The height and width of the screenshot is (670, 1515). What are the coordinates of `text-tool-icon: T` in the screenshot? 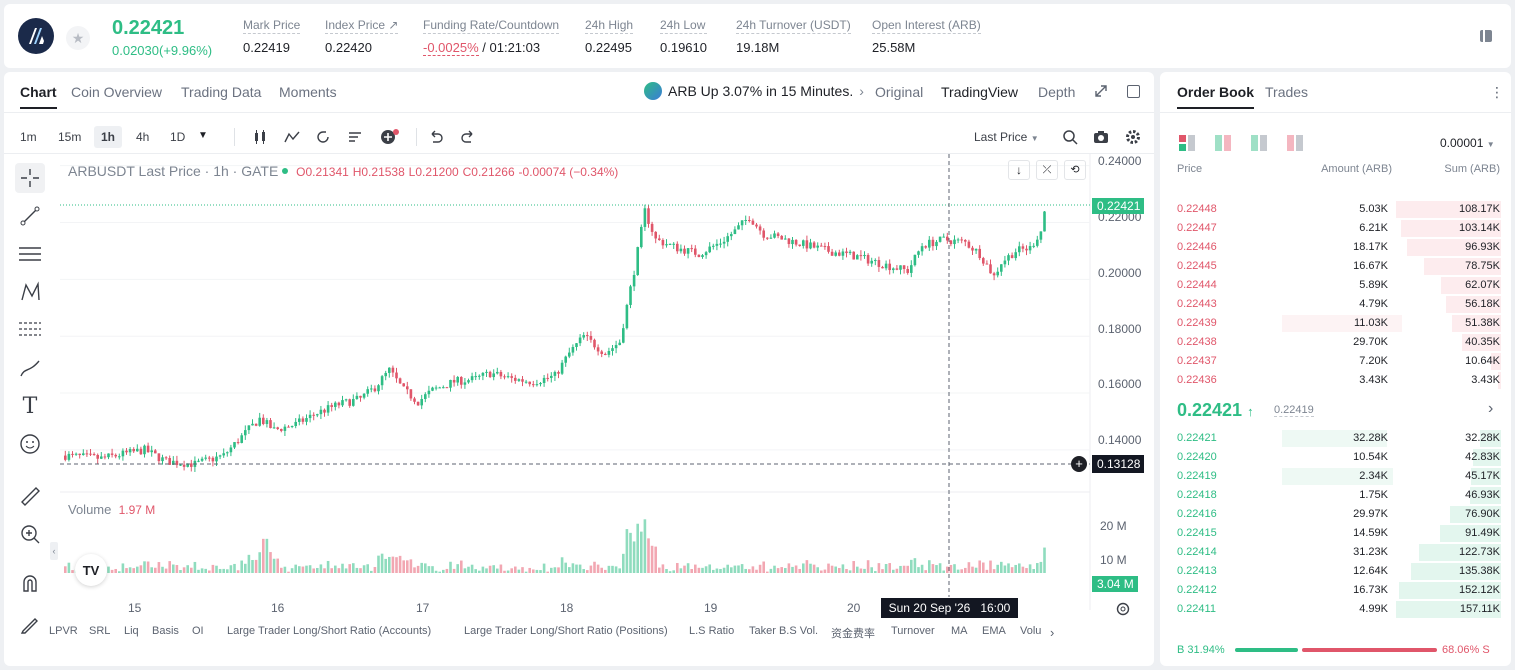 It's located at (30, 406).